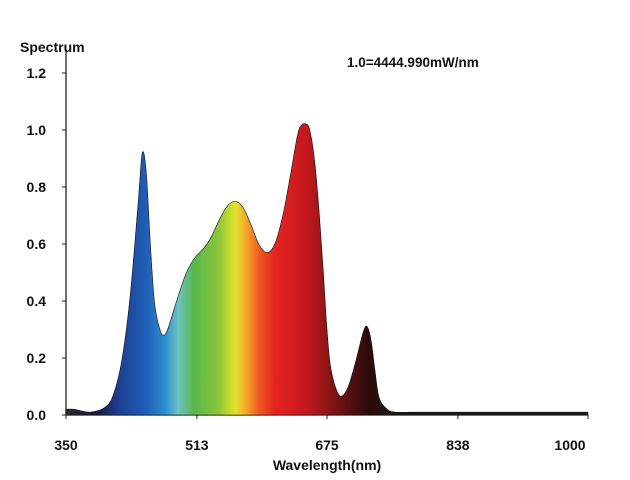 This screenshot has width=630, height=480. Describe the element at coordinates (37, 358) in the screenshot. I see `y-tick-label: 0.2` at that location.